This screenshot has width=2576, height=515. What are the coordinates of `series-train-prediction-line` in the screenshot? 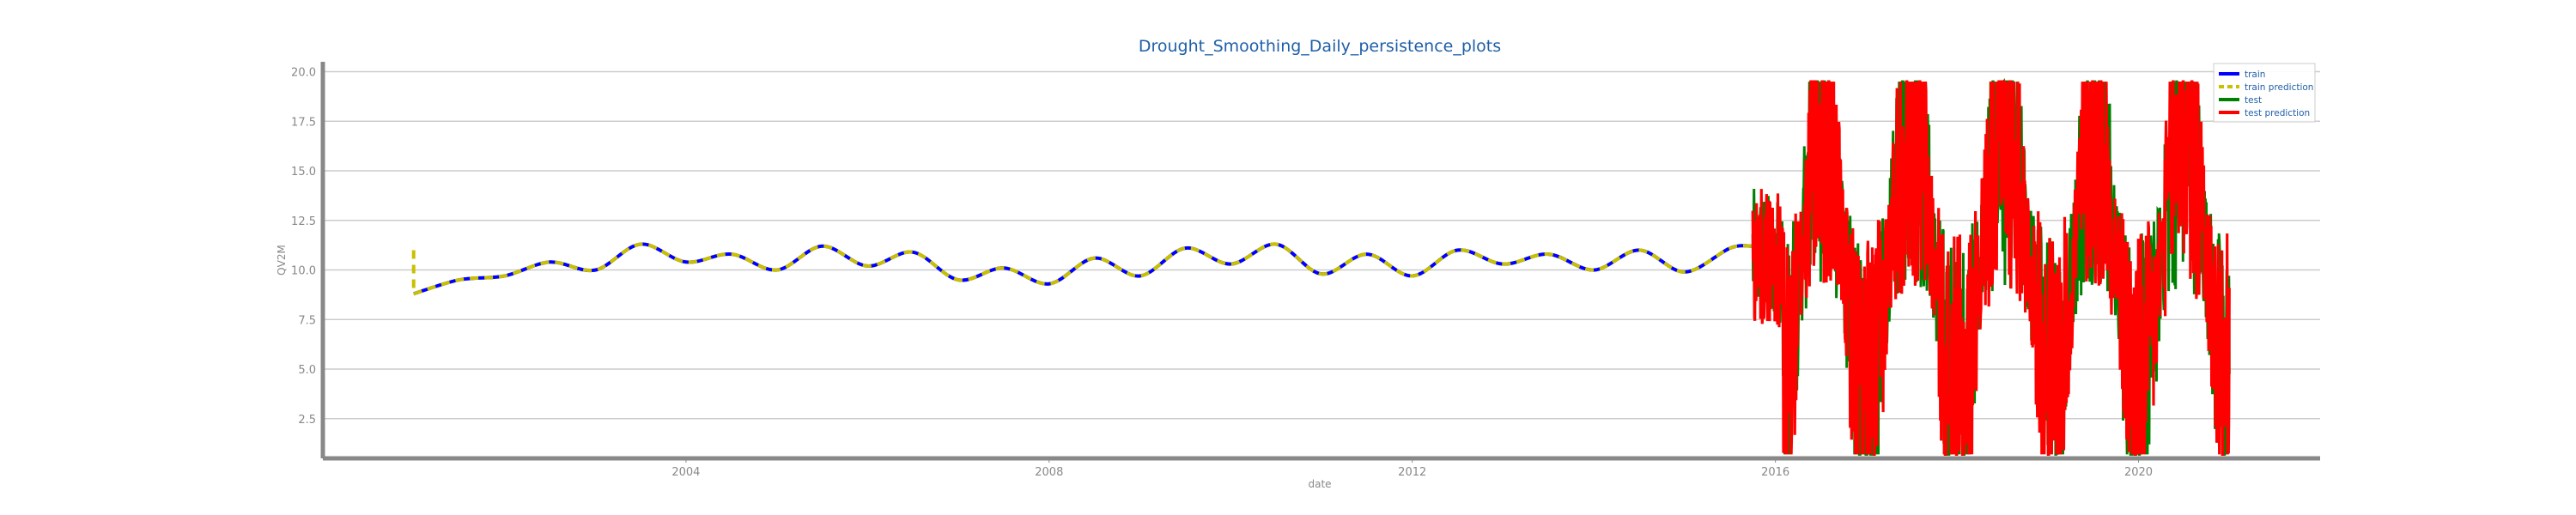 It's located at (1083, 269).